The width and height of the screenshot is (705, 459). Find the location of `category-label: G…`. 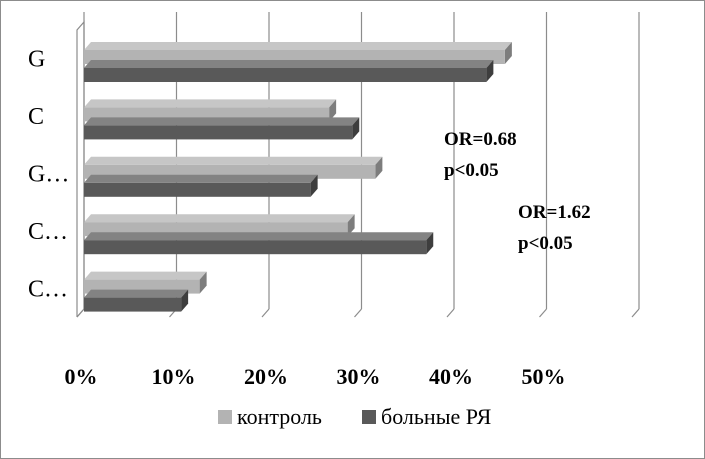

category-label: G… is located at coordinates (48, 175).